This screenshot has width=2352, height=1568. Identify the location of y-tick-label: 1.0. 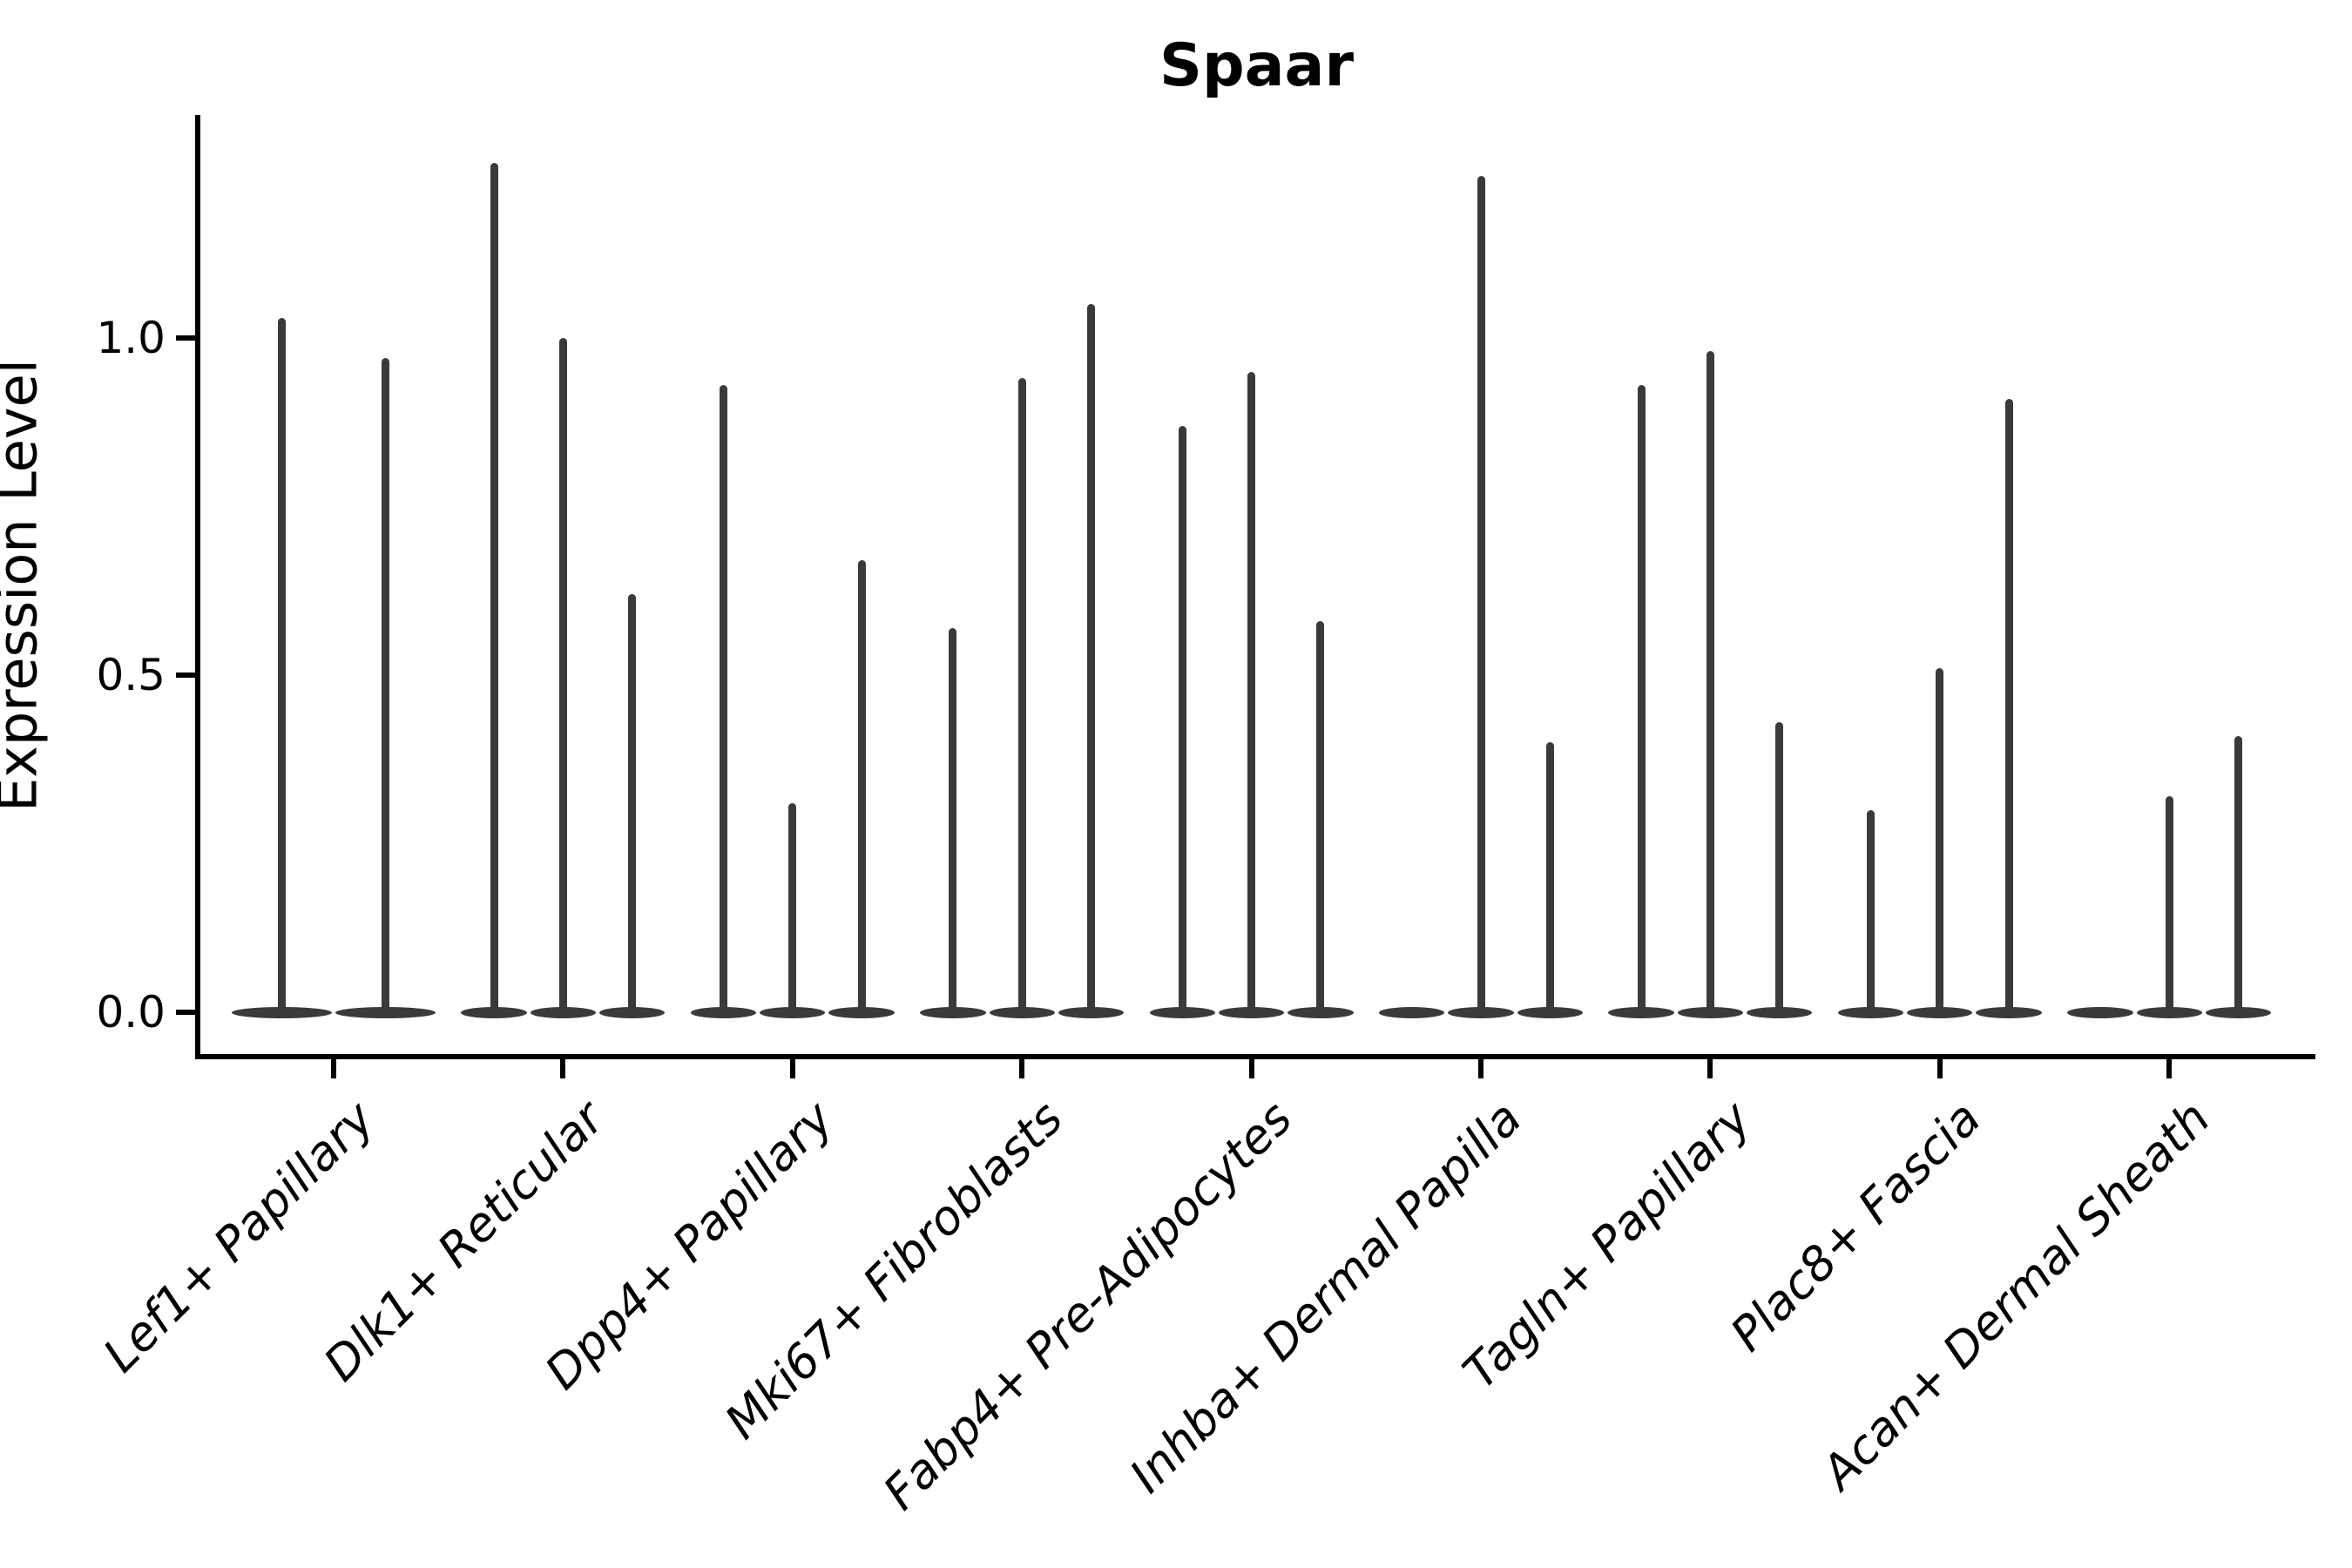
(131, 338).